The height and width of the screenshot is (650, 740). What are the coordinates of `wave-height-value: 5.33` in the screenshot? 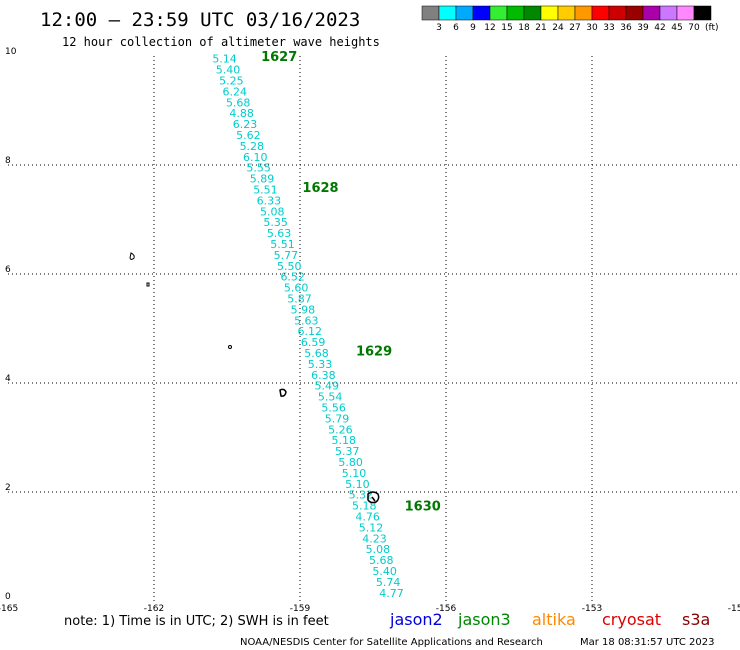 It's located at (320, 364).